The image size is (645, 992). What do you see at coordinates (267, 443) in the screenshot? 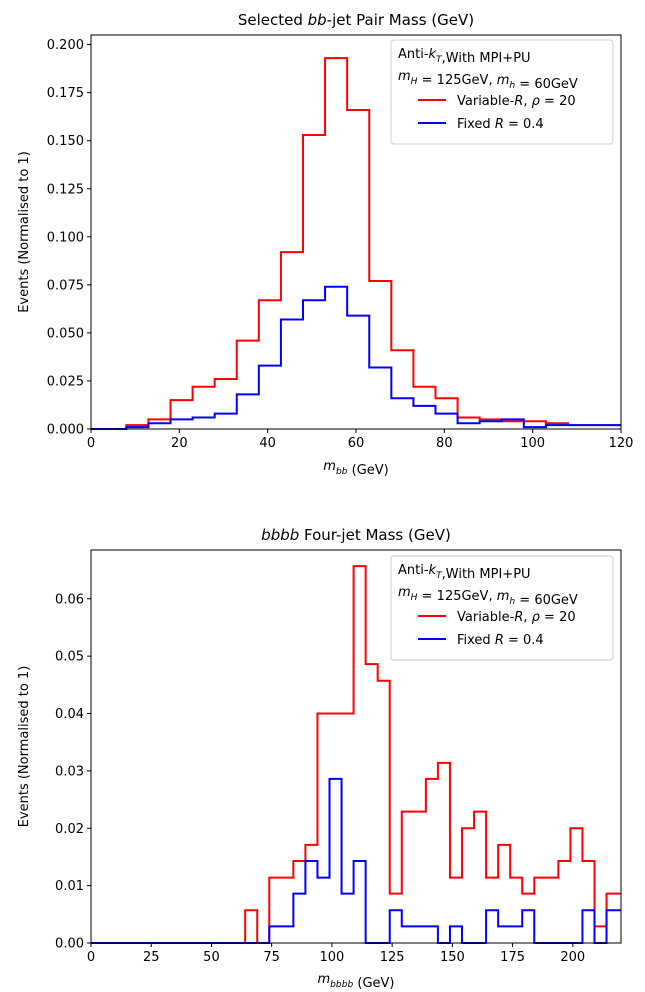
I see `x-tick-label: 40` at bounding box center [267, 443].